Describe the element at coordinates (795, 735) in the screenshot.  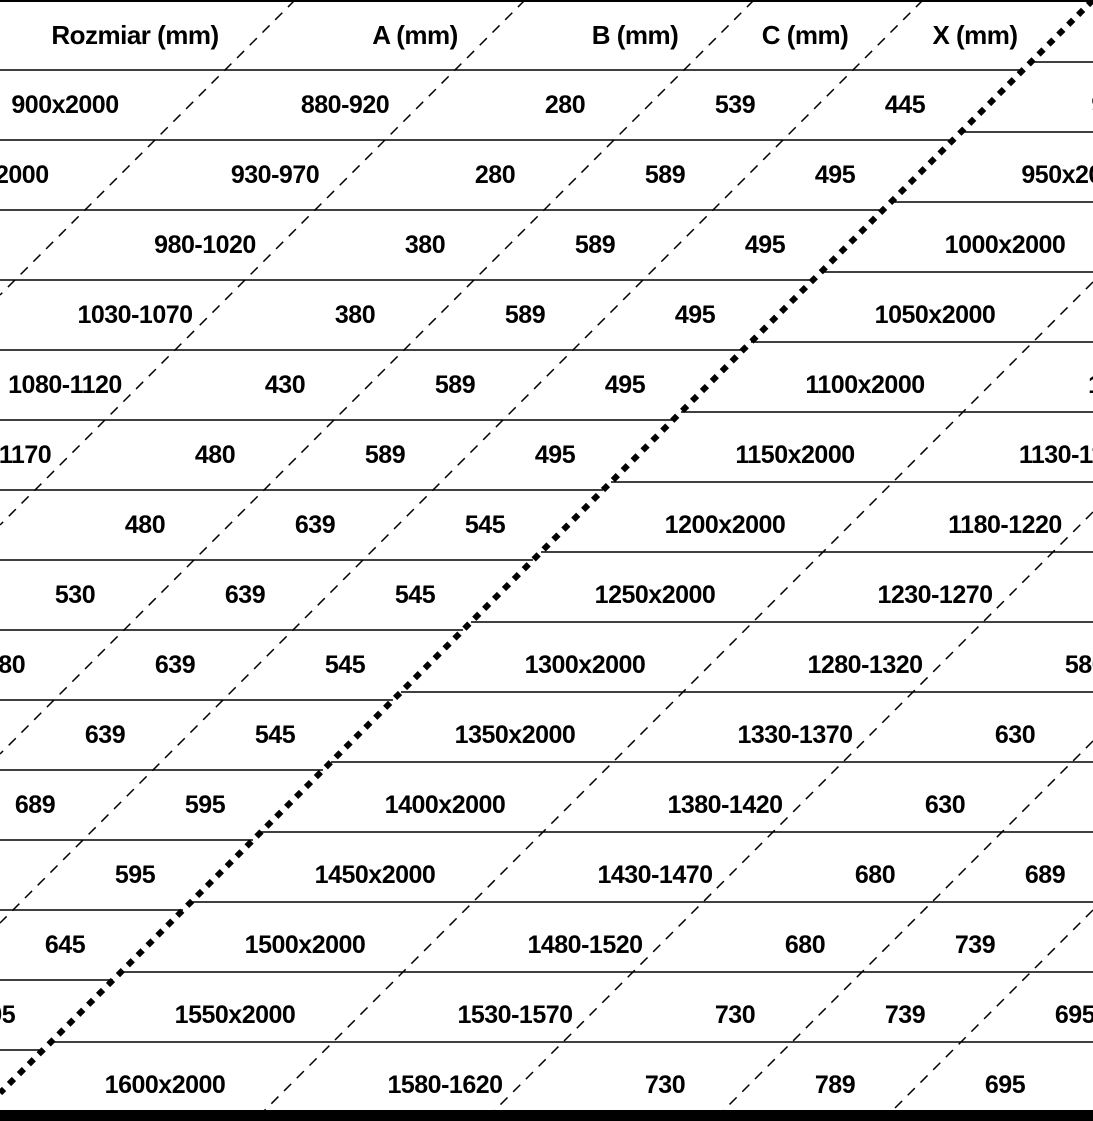
I see `table-cell: 1330-1370` at that location.